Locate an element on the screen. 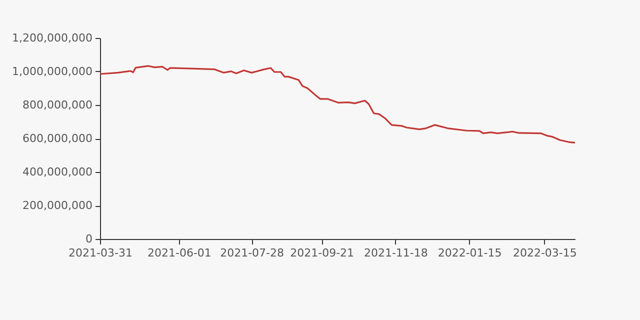 The image size is (640, 320). x-tick-label: 2021-11-18 is located at coordinates (396, 253).